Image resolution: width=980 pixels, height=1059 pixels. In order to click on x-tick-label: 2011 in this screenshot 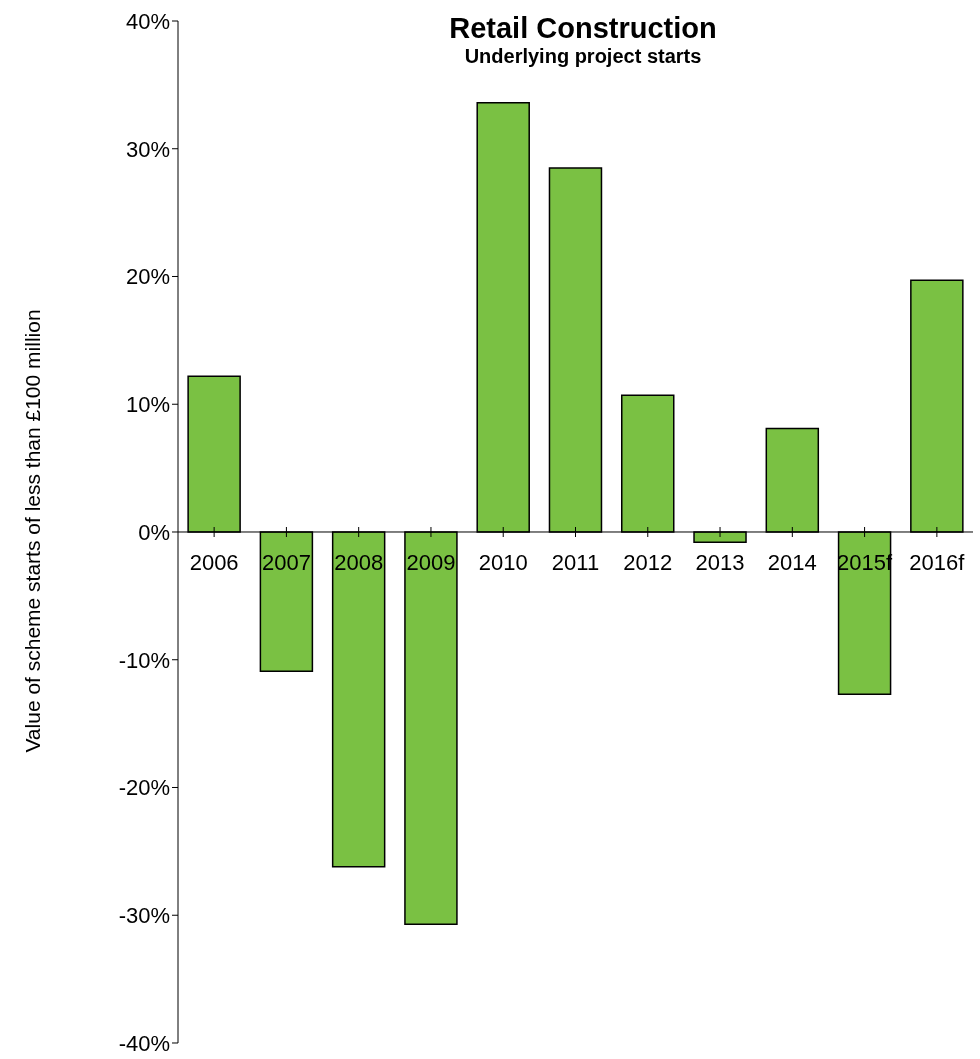, I will do `click(575, 562)`.